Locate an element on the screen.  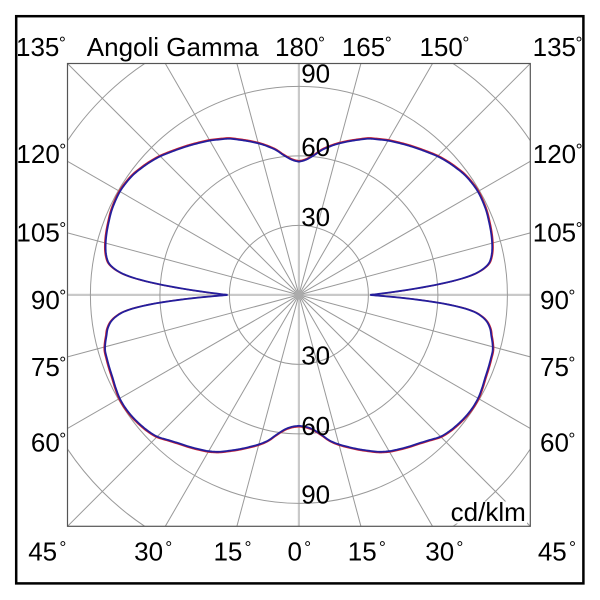
svg-text: 165° is located at coordinates (367, 47).